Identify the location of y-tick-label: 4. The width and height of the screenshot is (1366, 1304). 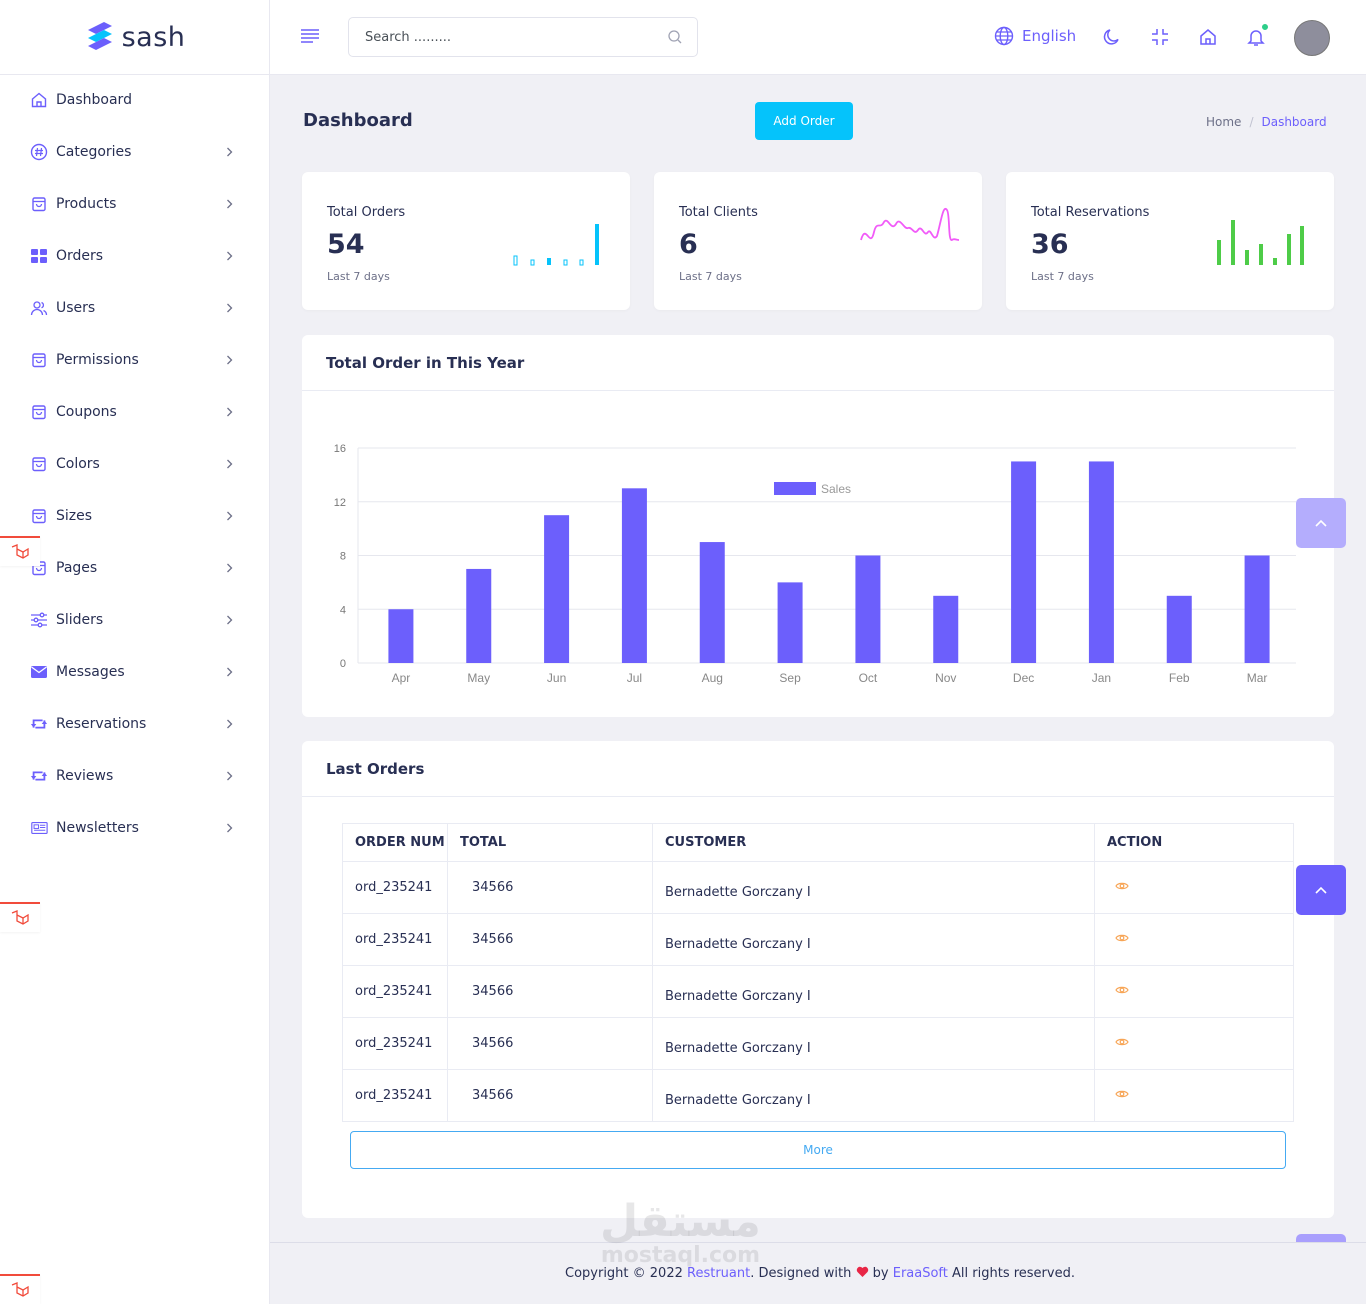
(343, 610).